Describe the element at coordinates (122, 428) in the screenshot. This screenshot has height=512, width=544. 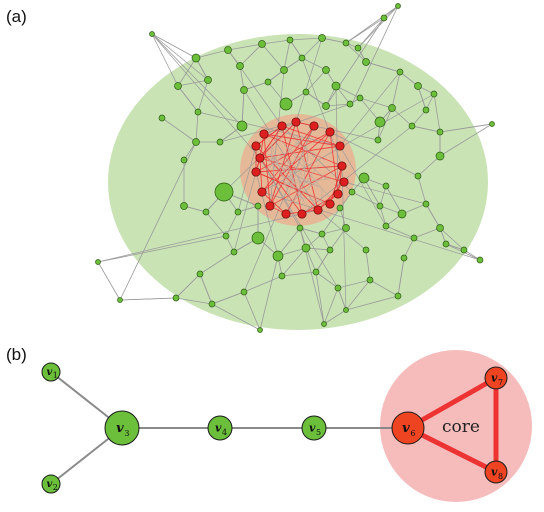
I see `vertex-v3-circle` at that location.